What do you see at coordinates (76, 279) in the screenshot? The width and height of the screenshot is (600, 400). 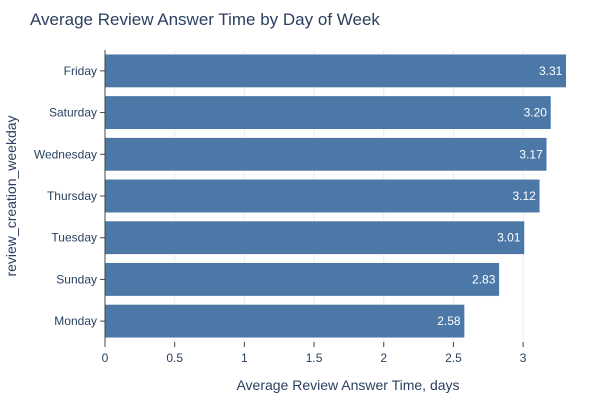 I see `y-tick-label: Sunday` at bounding box center [76, 279].